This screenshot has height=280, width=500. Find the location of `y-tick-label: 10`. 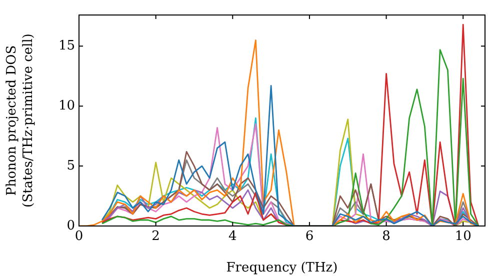

y-tick-label: 10 is located at coordinates (66, 106).